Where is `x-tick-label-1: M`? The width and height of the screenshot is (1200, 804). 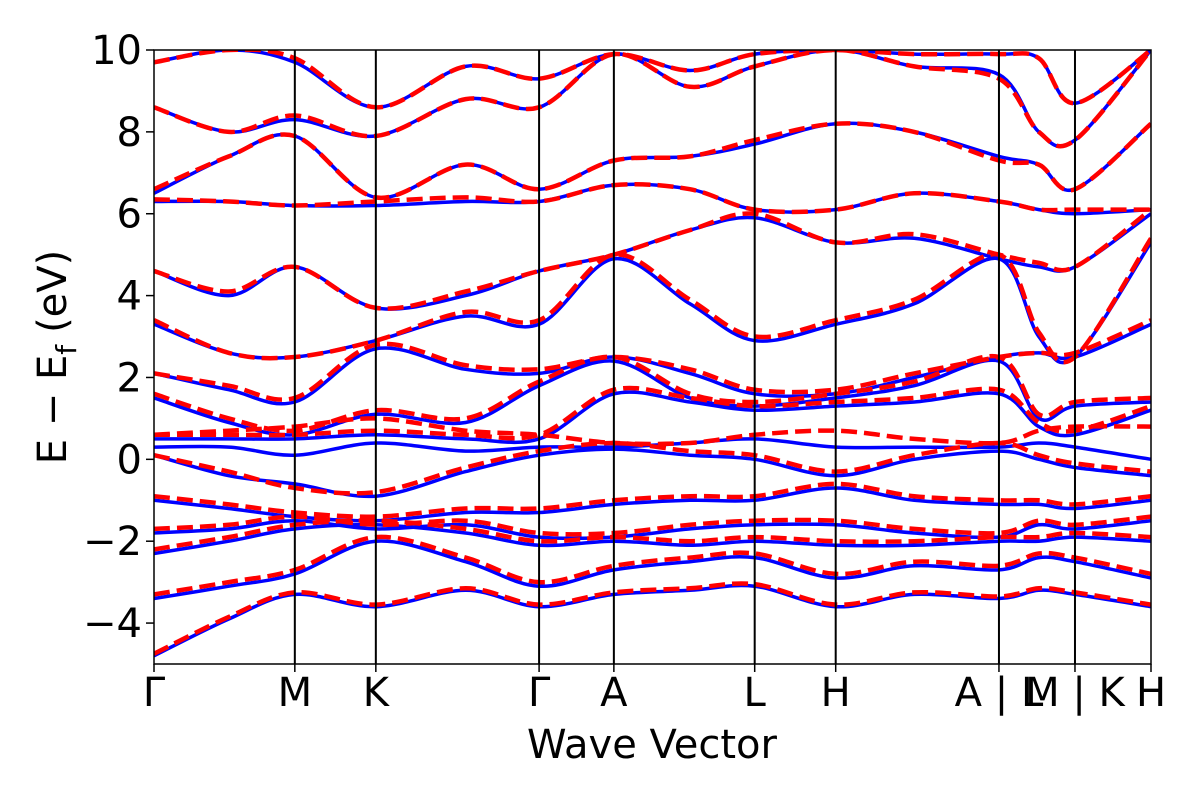 x-tick-label-1: M is located at coordinates (295, 693).